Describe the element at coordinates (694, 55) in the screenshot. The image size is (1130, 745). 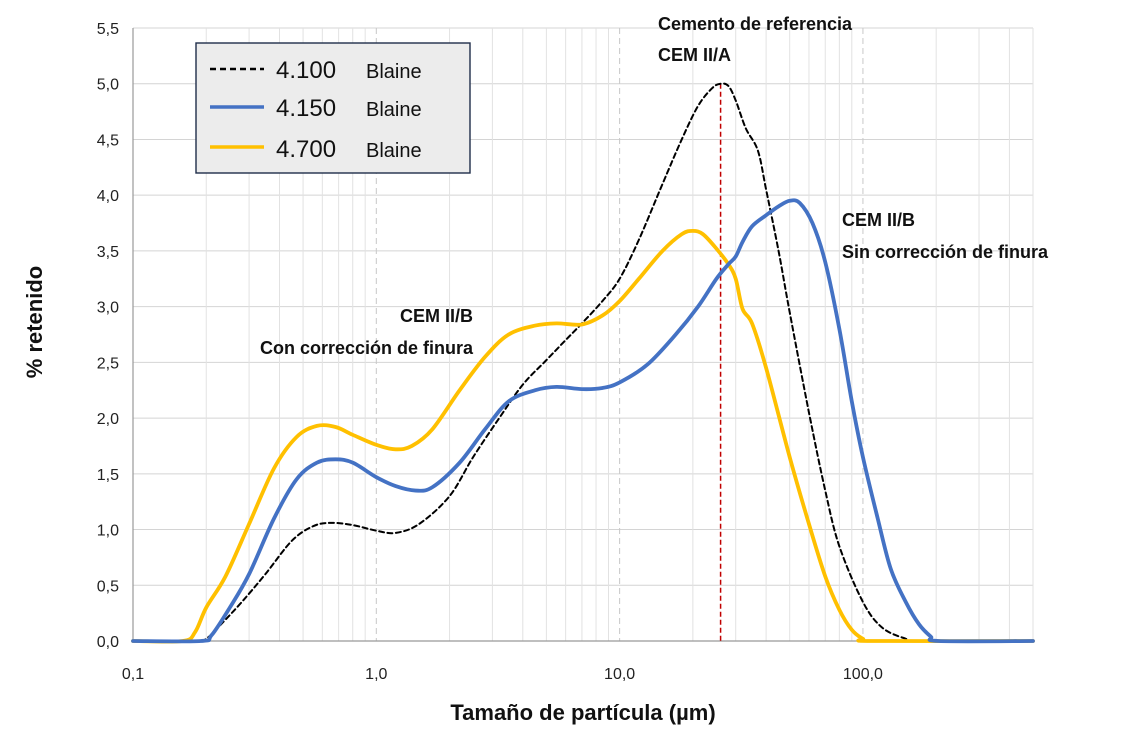
I see `annotation-reference-cement-line-2: CEM II/A` at that location.